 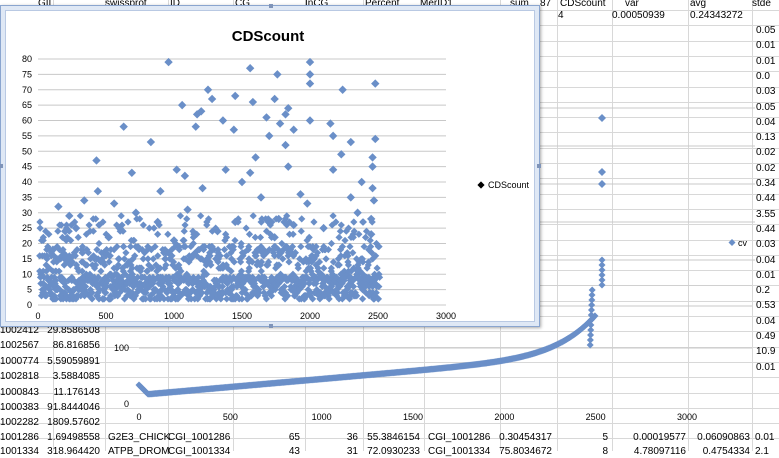 What do you see at coordinates (73, 423) in the screenshot?
I see `value-cell: 1809.57602` at bounding box center [73, 423].